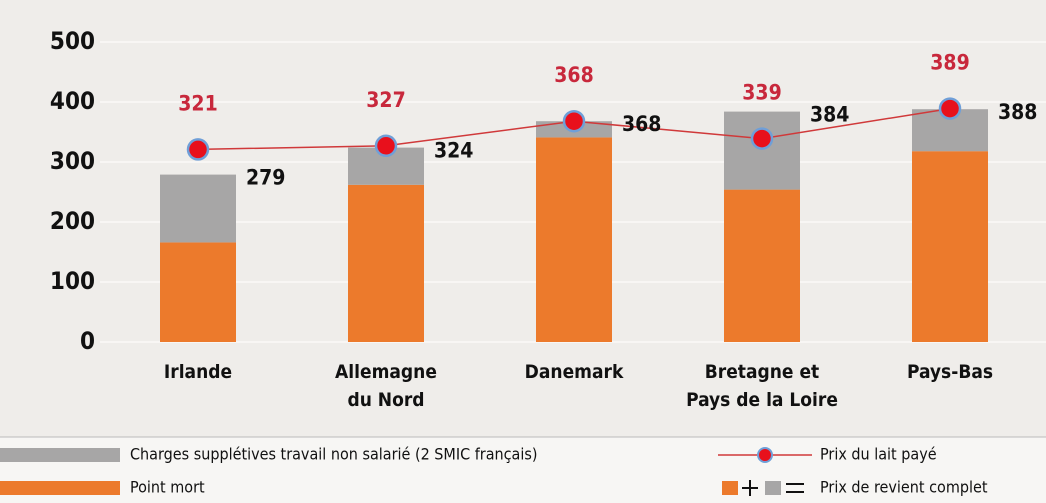  What do you see at coordinates (386, 386) in the screenshot?
I see `x-tick-label: Allemagne du Nord` at bounding box center [386, 386].